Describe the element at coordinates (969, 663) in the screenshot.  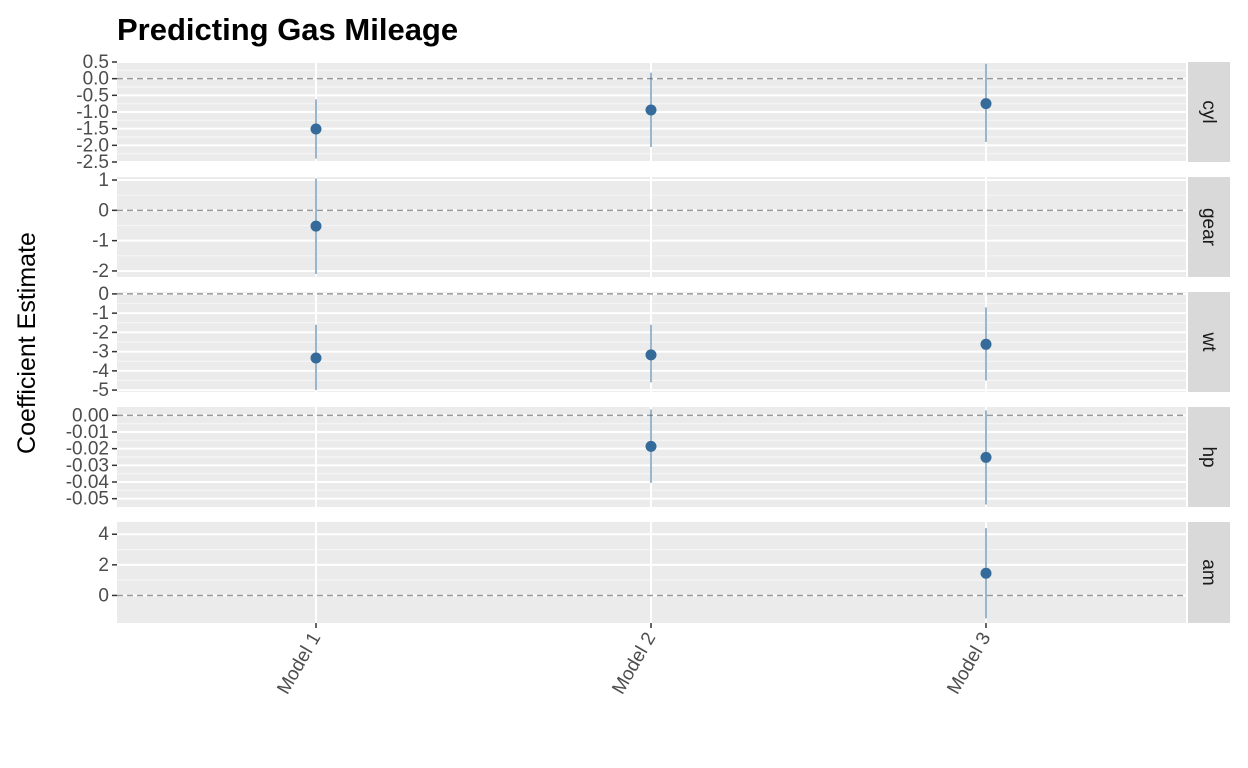
I see `x-tick-label: Model 3` at that location.